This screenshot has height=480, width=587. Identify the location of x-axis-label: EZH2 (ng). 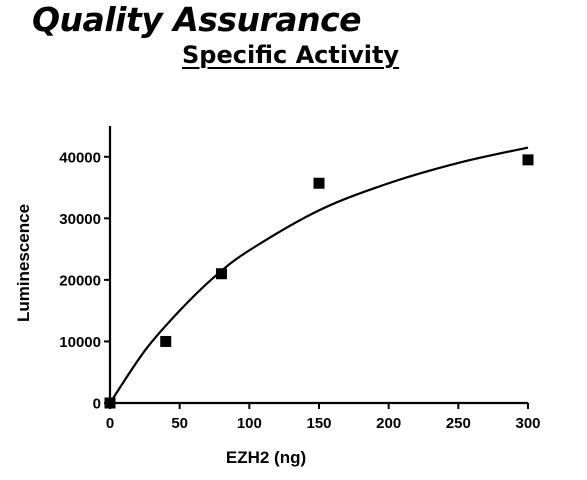
(266, 457).